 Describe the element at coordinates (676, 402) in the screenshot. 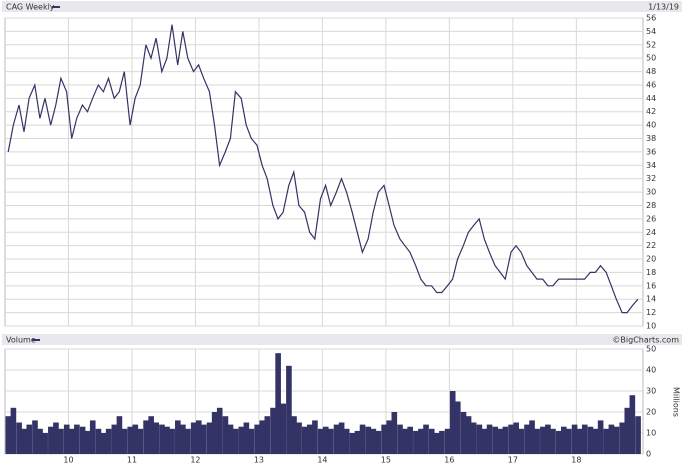

I see `y-axis-label: Millions` at that location.